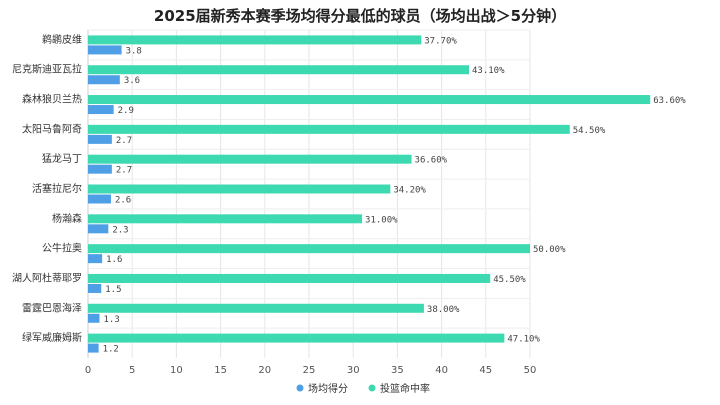  I want to click on chart-title: 2025届新秀本赛季场均得分最低的球员（场均出战＞5分钟）, so click(360, 16).